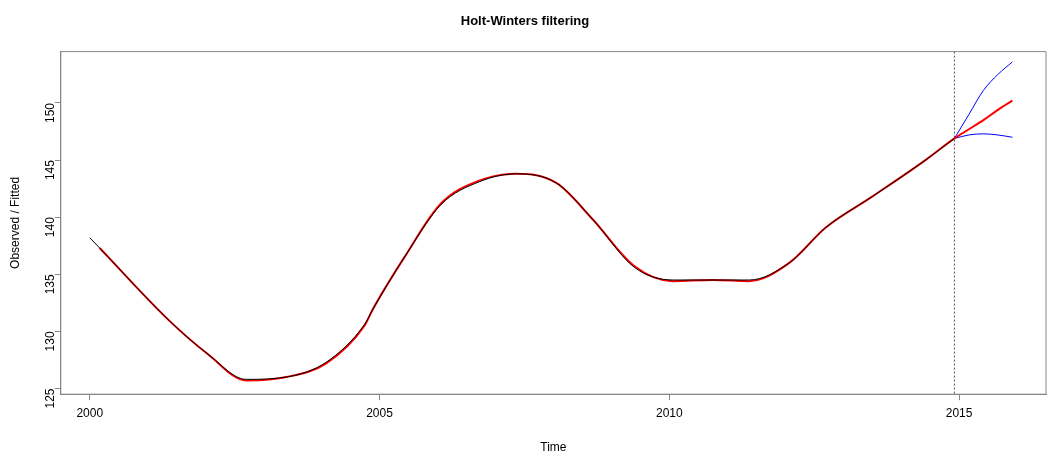 This screenshot has width=1048, height=459. What do you see at coordinates (14, 222) in the screenshot?
I see `y-axis-title: Observed / Fitted` at bounding box center [14, 222].